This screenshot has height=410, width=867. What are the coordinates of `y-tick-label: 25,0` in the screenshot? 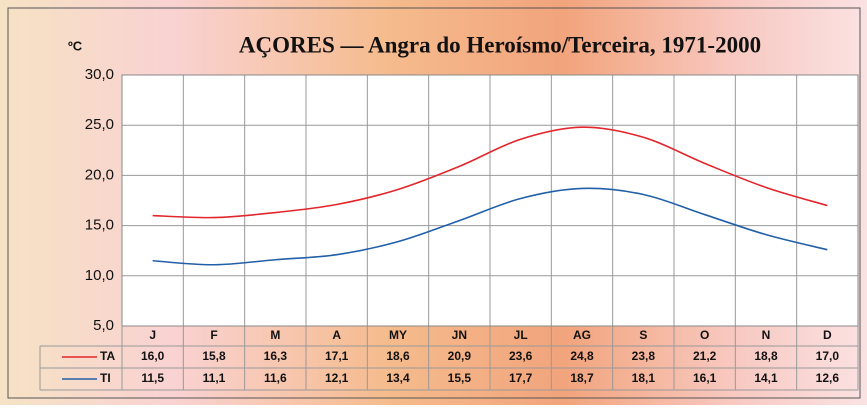 It's located at (99, 124).